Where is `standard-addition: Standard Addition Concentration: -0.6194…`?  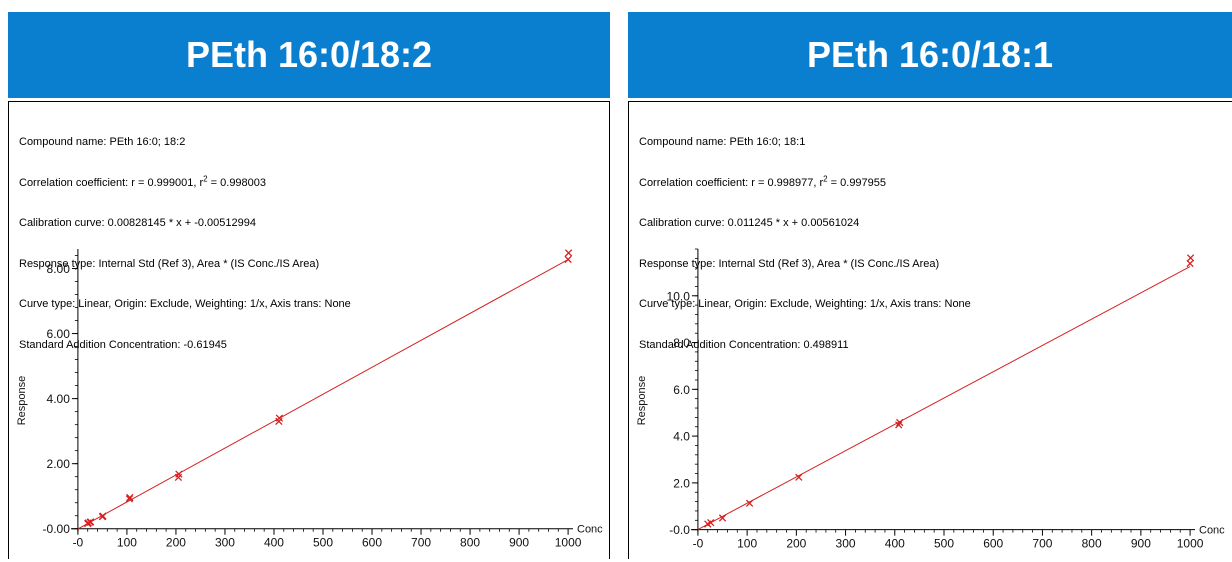 standard-addition: Standard Addition Concentration: -0.6194… is located at coordinates (123, 344).